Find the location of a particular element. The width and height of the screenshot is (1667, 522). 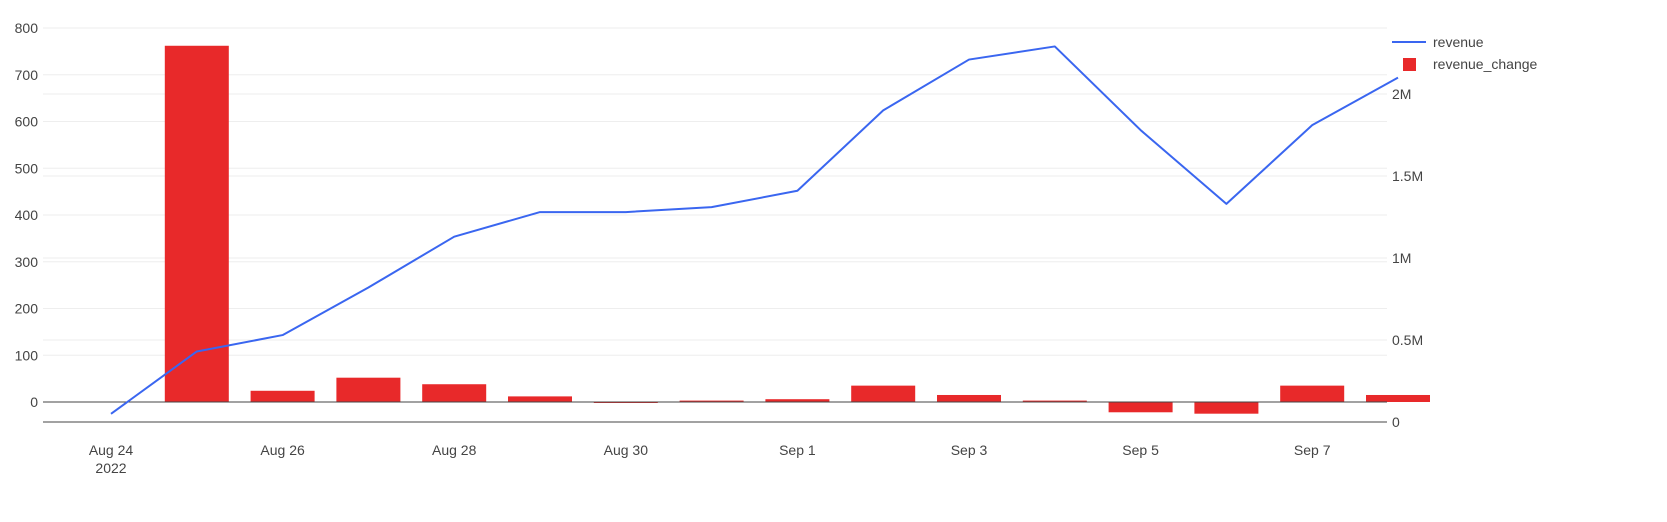

x-tick-year-label: 2022 is located at coordinates (110, 468).